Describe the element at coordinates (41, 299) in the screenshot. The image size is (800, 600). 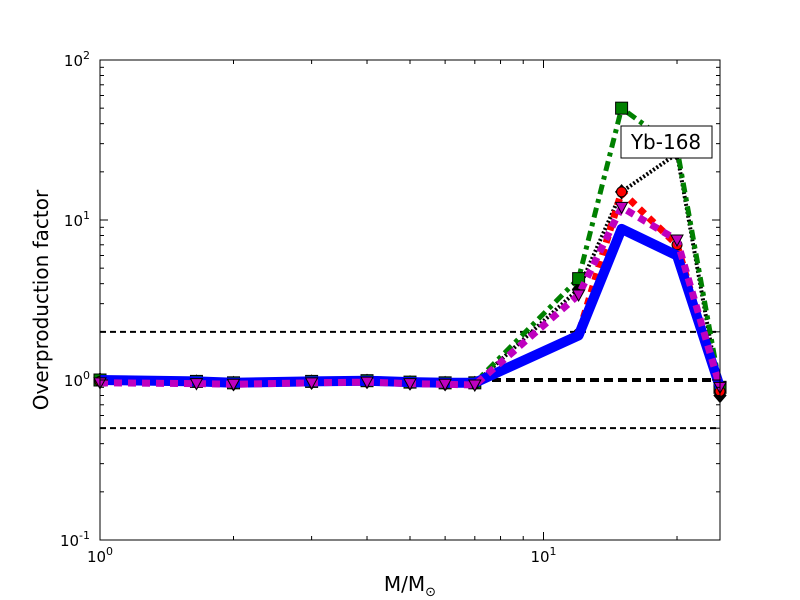
I see `y-axis-title: Overproduction factor` at that location.